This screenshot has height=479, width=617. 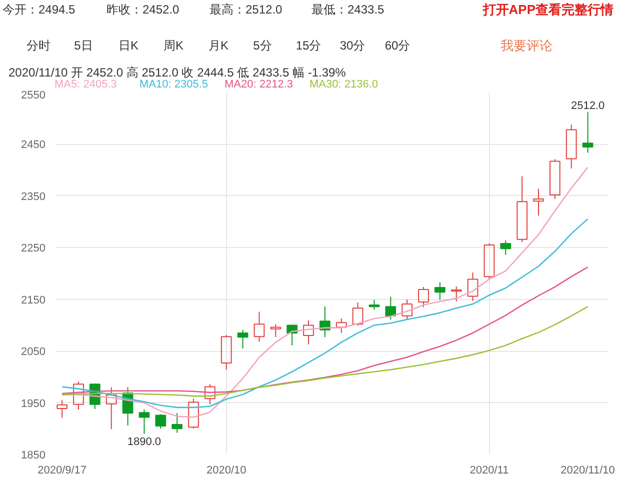 What do you see at coordinates (33, 145) in the screenshot?
I see `y-tick-label: 2450` at bounding box center [33, 145].